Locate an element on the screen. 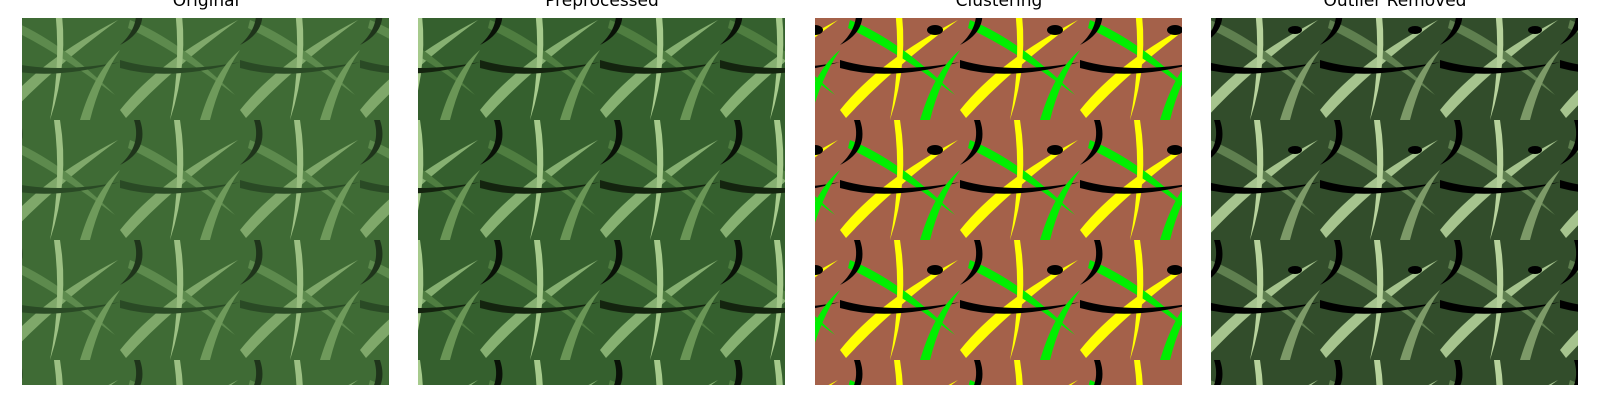  panel-title: Outlier Removed is located at coordinates (1395, 5).